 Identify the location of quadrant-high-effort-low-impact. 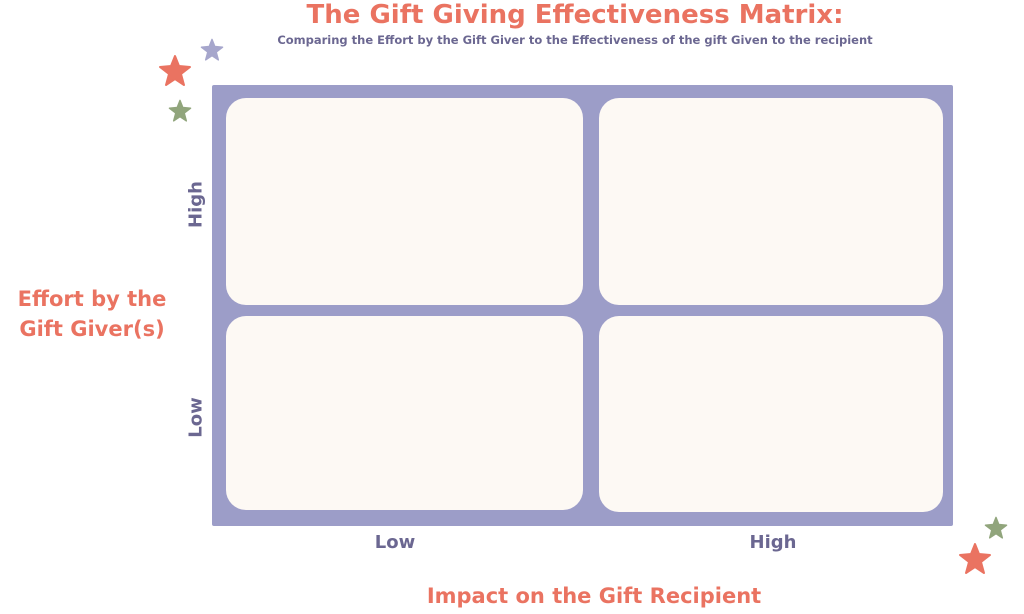
(404, 201).